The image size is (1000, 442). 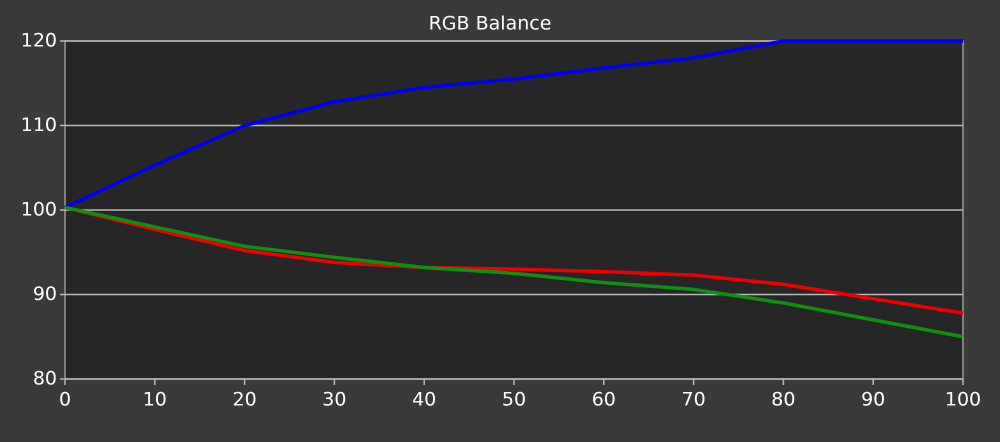 What do you see at coordinates (694, 400) in the screenshot?
I see `x-tick-label: 70` at bounding box center [694, 400].